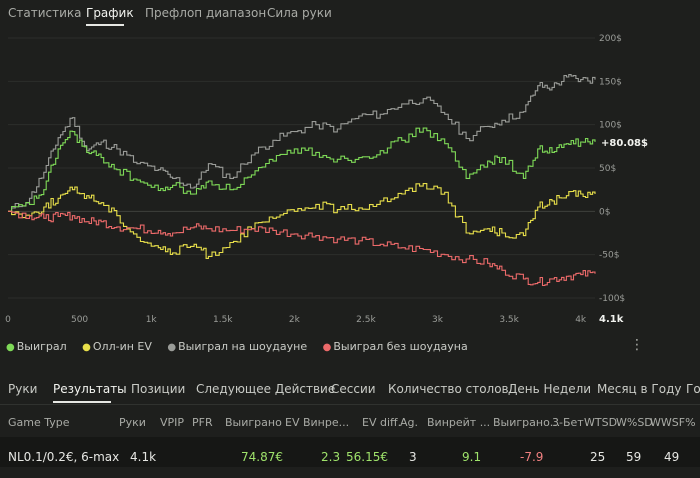 Image resolution: width=700 pixels, height=478 pixels. What do you see at coordinates (206, 13) in the screenshot?
I see `tab-preflop-range: Префлоп диапазон` at bounding box center [206, 13].